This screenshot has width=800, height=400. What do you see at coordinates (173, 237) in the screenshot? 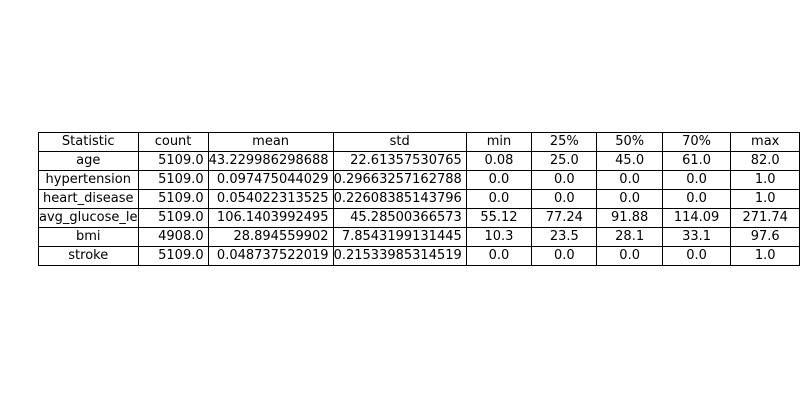
I see `table-cell: 4908.0` at bounding box center [173, 237].